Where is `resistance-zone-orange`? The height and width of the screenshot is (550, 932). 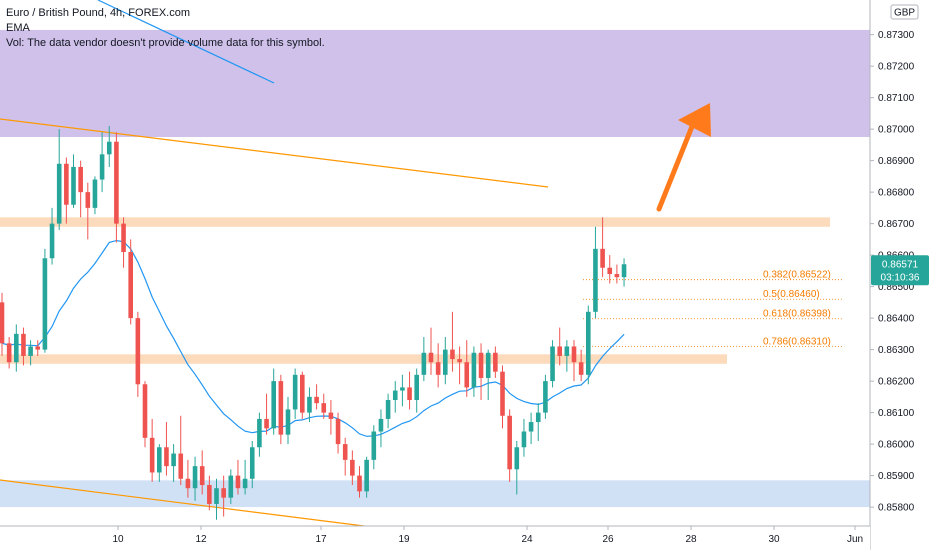
resistance-zone-orange is located at coordinates (415, 222).